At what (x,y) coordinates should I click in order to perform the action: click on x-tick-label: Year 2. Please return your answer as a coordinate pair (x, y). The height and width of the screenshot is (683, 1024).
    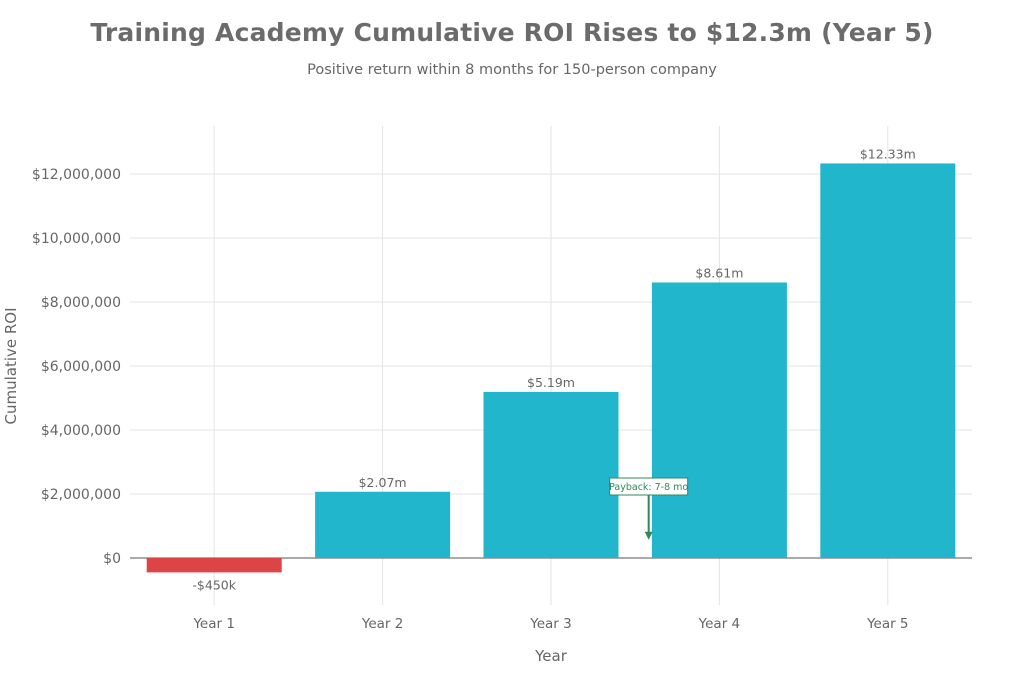
    Looking at the image, I should click on (382, 624).